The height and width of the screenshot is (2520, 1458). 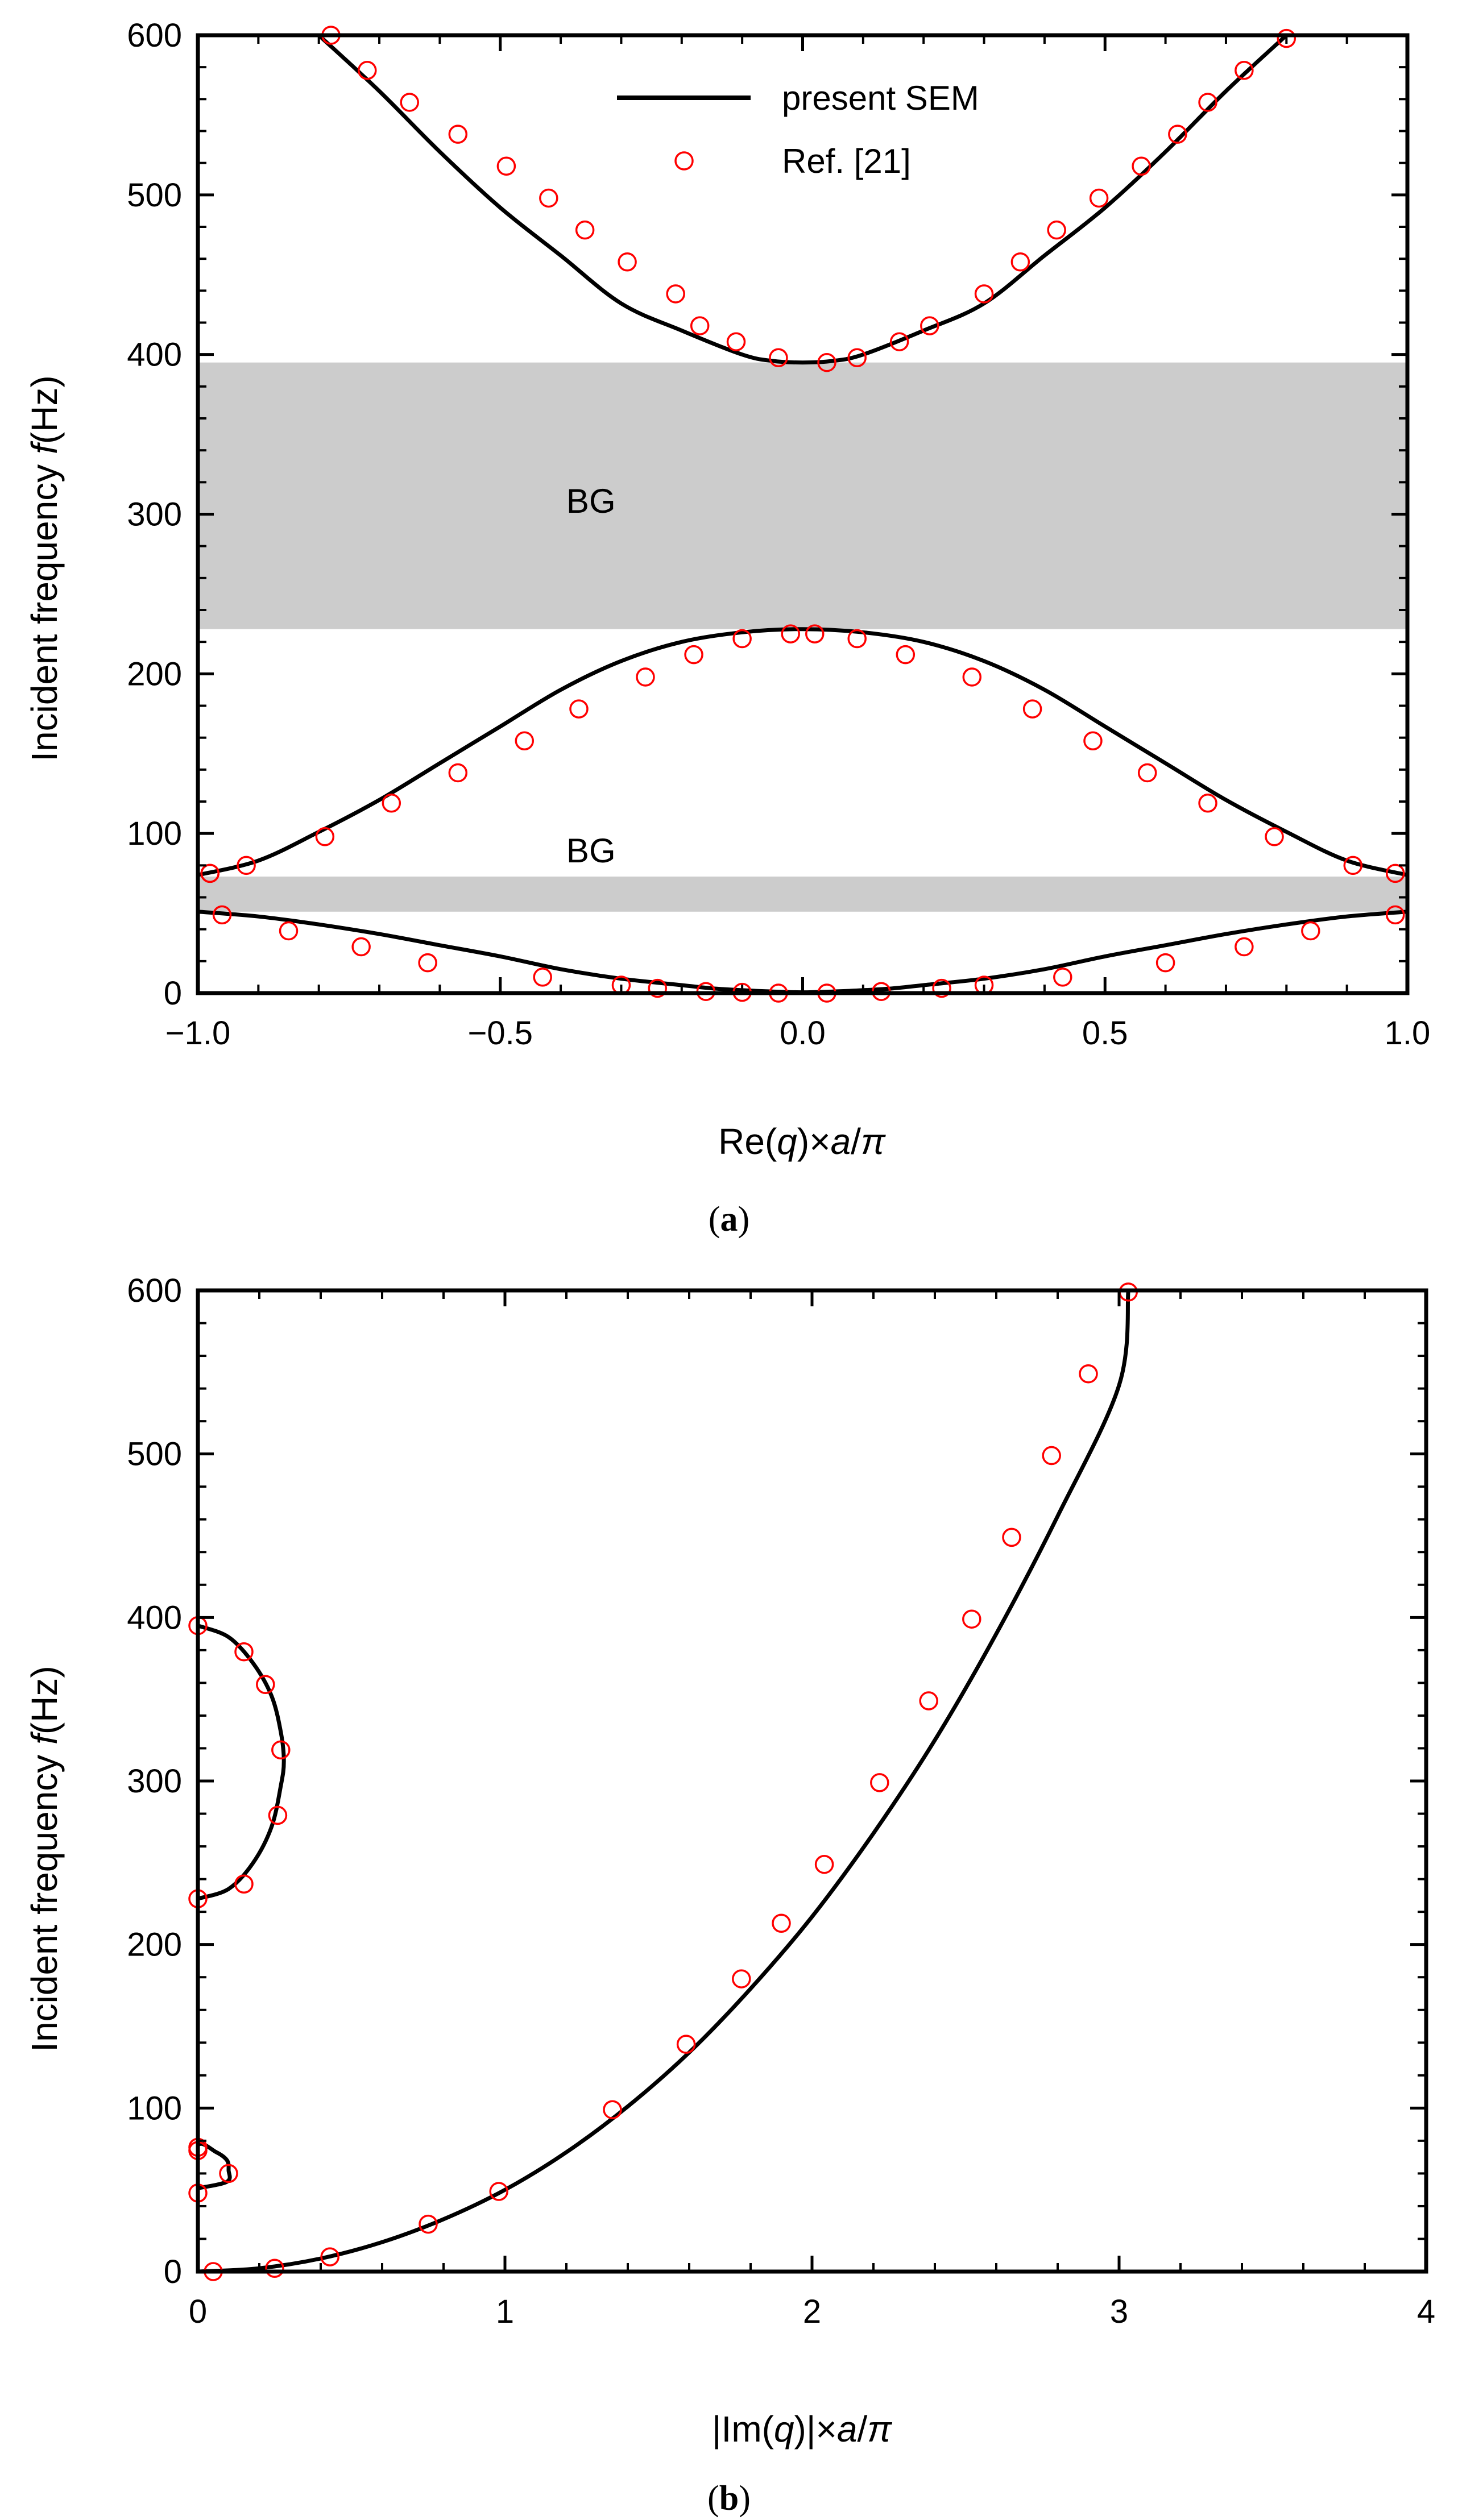 What do you see at coordinates (873, 1141) in the screenshot?
I see `xlabel-pi: π` at bounding box center [873, 1141].